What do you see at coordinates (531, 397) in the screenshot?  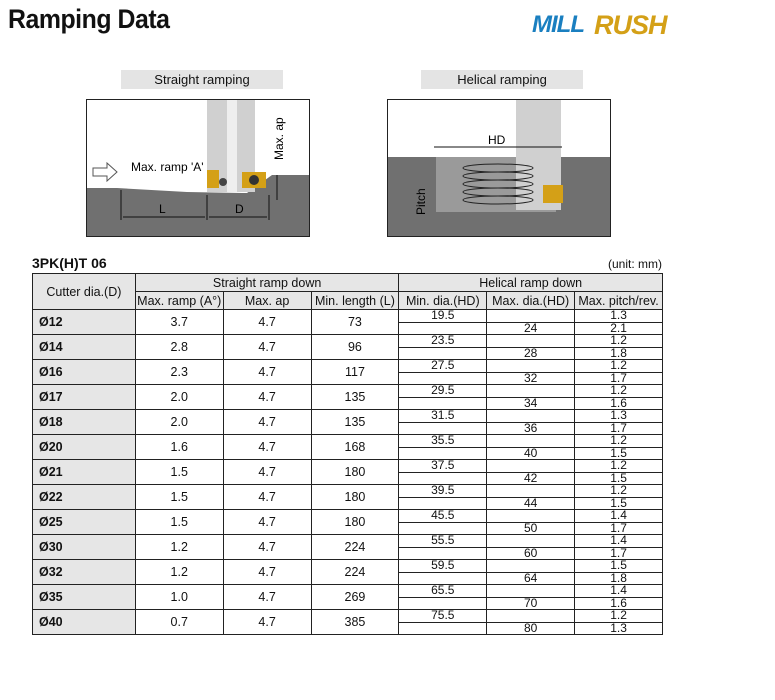 I see `max-dia-cell: 34` at bounding box center [531, 397].